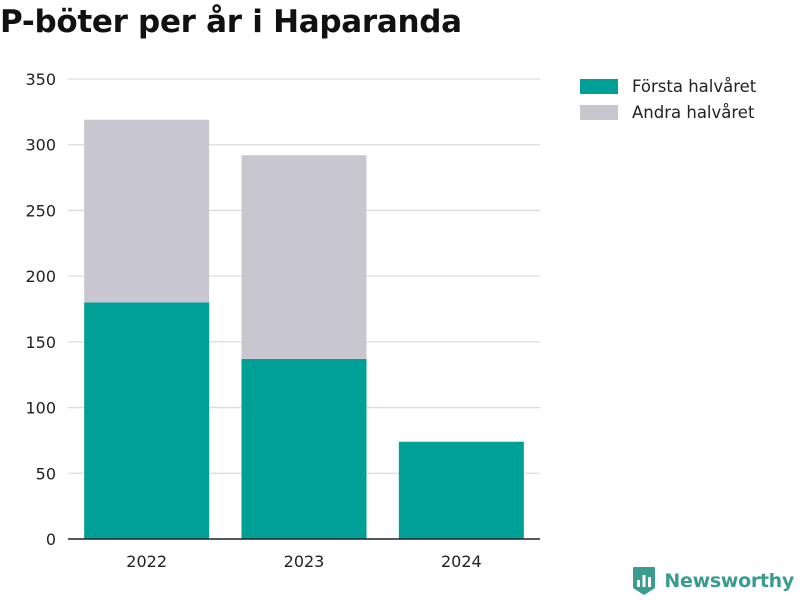 The image size is (800, 600). I want to click on brand-name: Newsworthy, so click(729, 581).